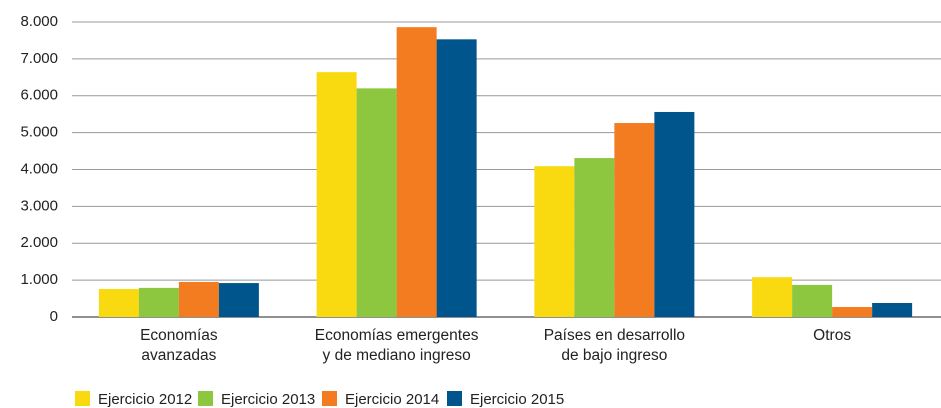 The height and width of the screenshot is (408, 941). Describe the element at coordinates (517, 399) in the screenshot. I see `legend-label: Ejercicio 2015` at that location.